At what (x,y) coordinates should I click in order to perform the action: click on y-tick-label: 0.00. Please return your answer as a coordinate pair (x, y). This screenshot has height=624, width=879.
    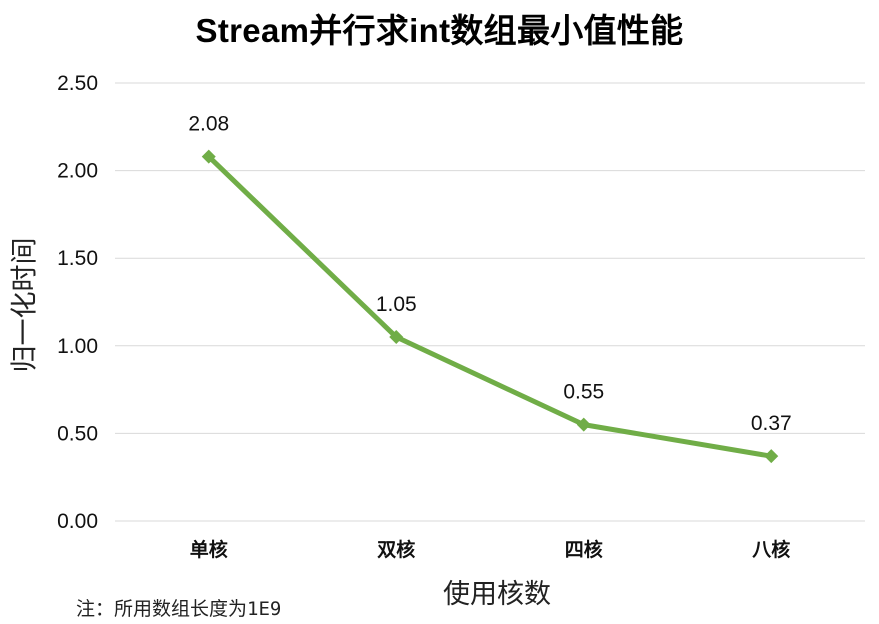
    Looking at the image, I should click on (77, 521).